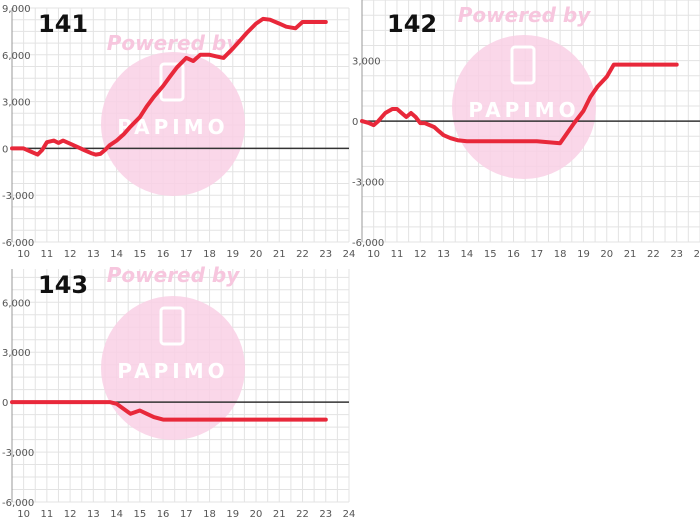  I want to click on y-tick-label: 9,000, so click(16, 9).